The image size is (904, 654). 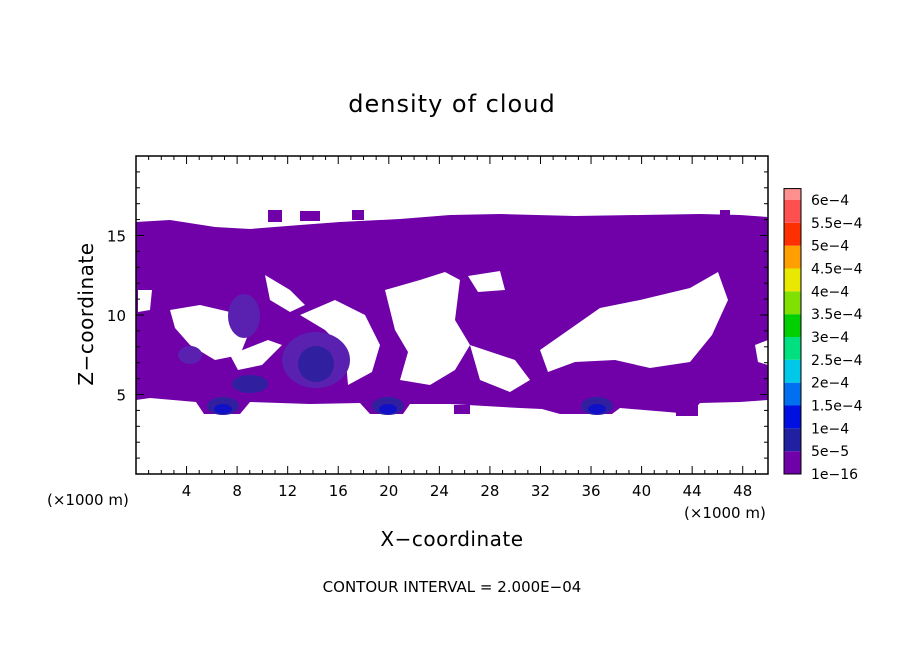 What do you see at coordinates (830, 384) in the screenshot?
I see `colorbar-label: 2e−4` at bounding box center [830, 384].